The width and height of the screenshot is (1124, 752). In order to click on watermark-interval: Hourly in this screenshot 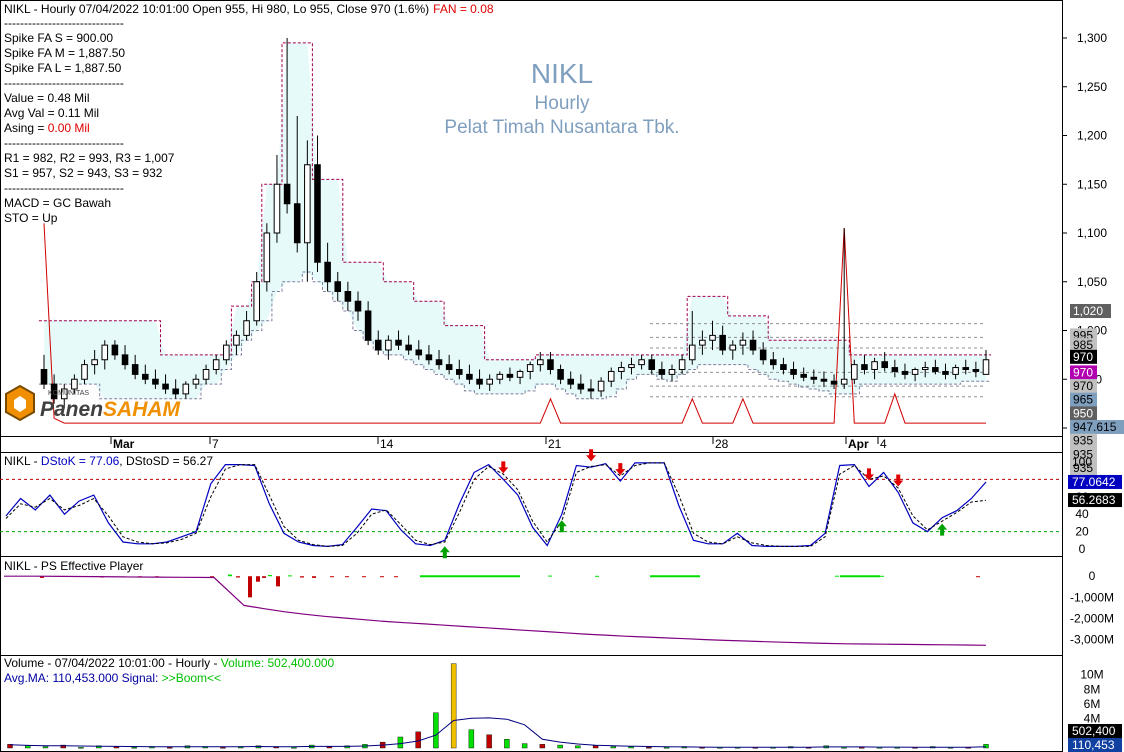, I will do `click(562, 103)`.